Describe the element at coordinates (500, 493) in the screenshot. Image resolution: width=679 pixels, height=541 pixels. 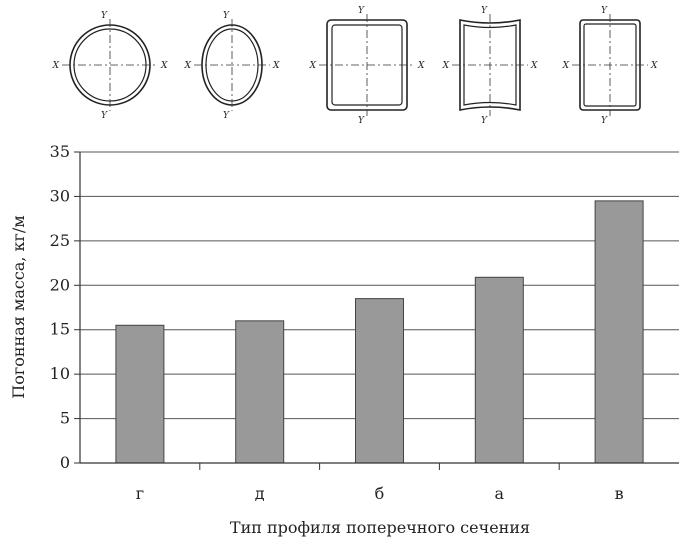
I see `x-tick-label: а` at that location.